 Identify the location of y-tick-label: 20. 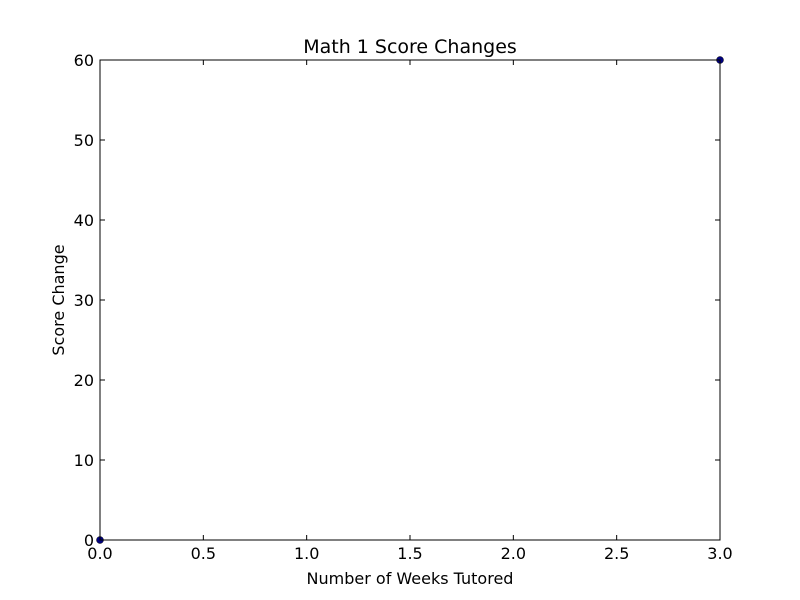
(84, 380).